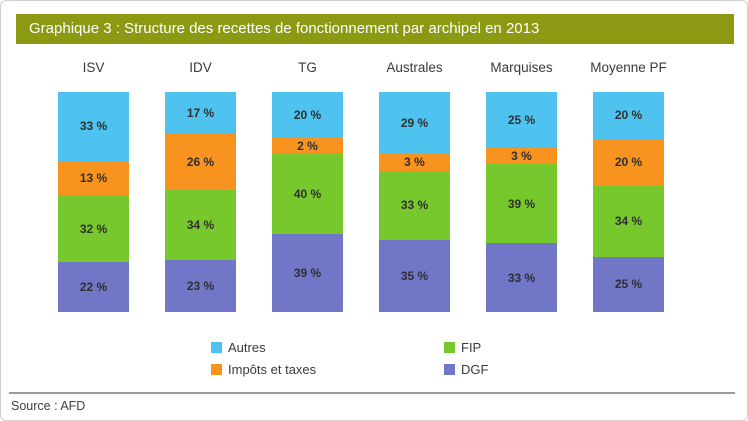 Image resolution: width=748 pixels, height=421 pixels. I want to click on segment-value-label: 32 %, so click(93, 228).